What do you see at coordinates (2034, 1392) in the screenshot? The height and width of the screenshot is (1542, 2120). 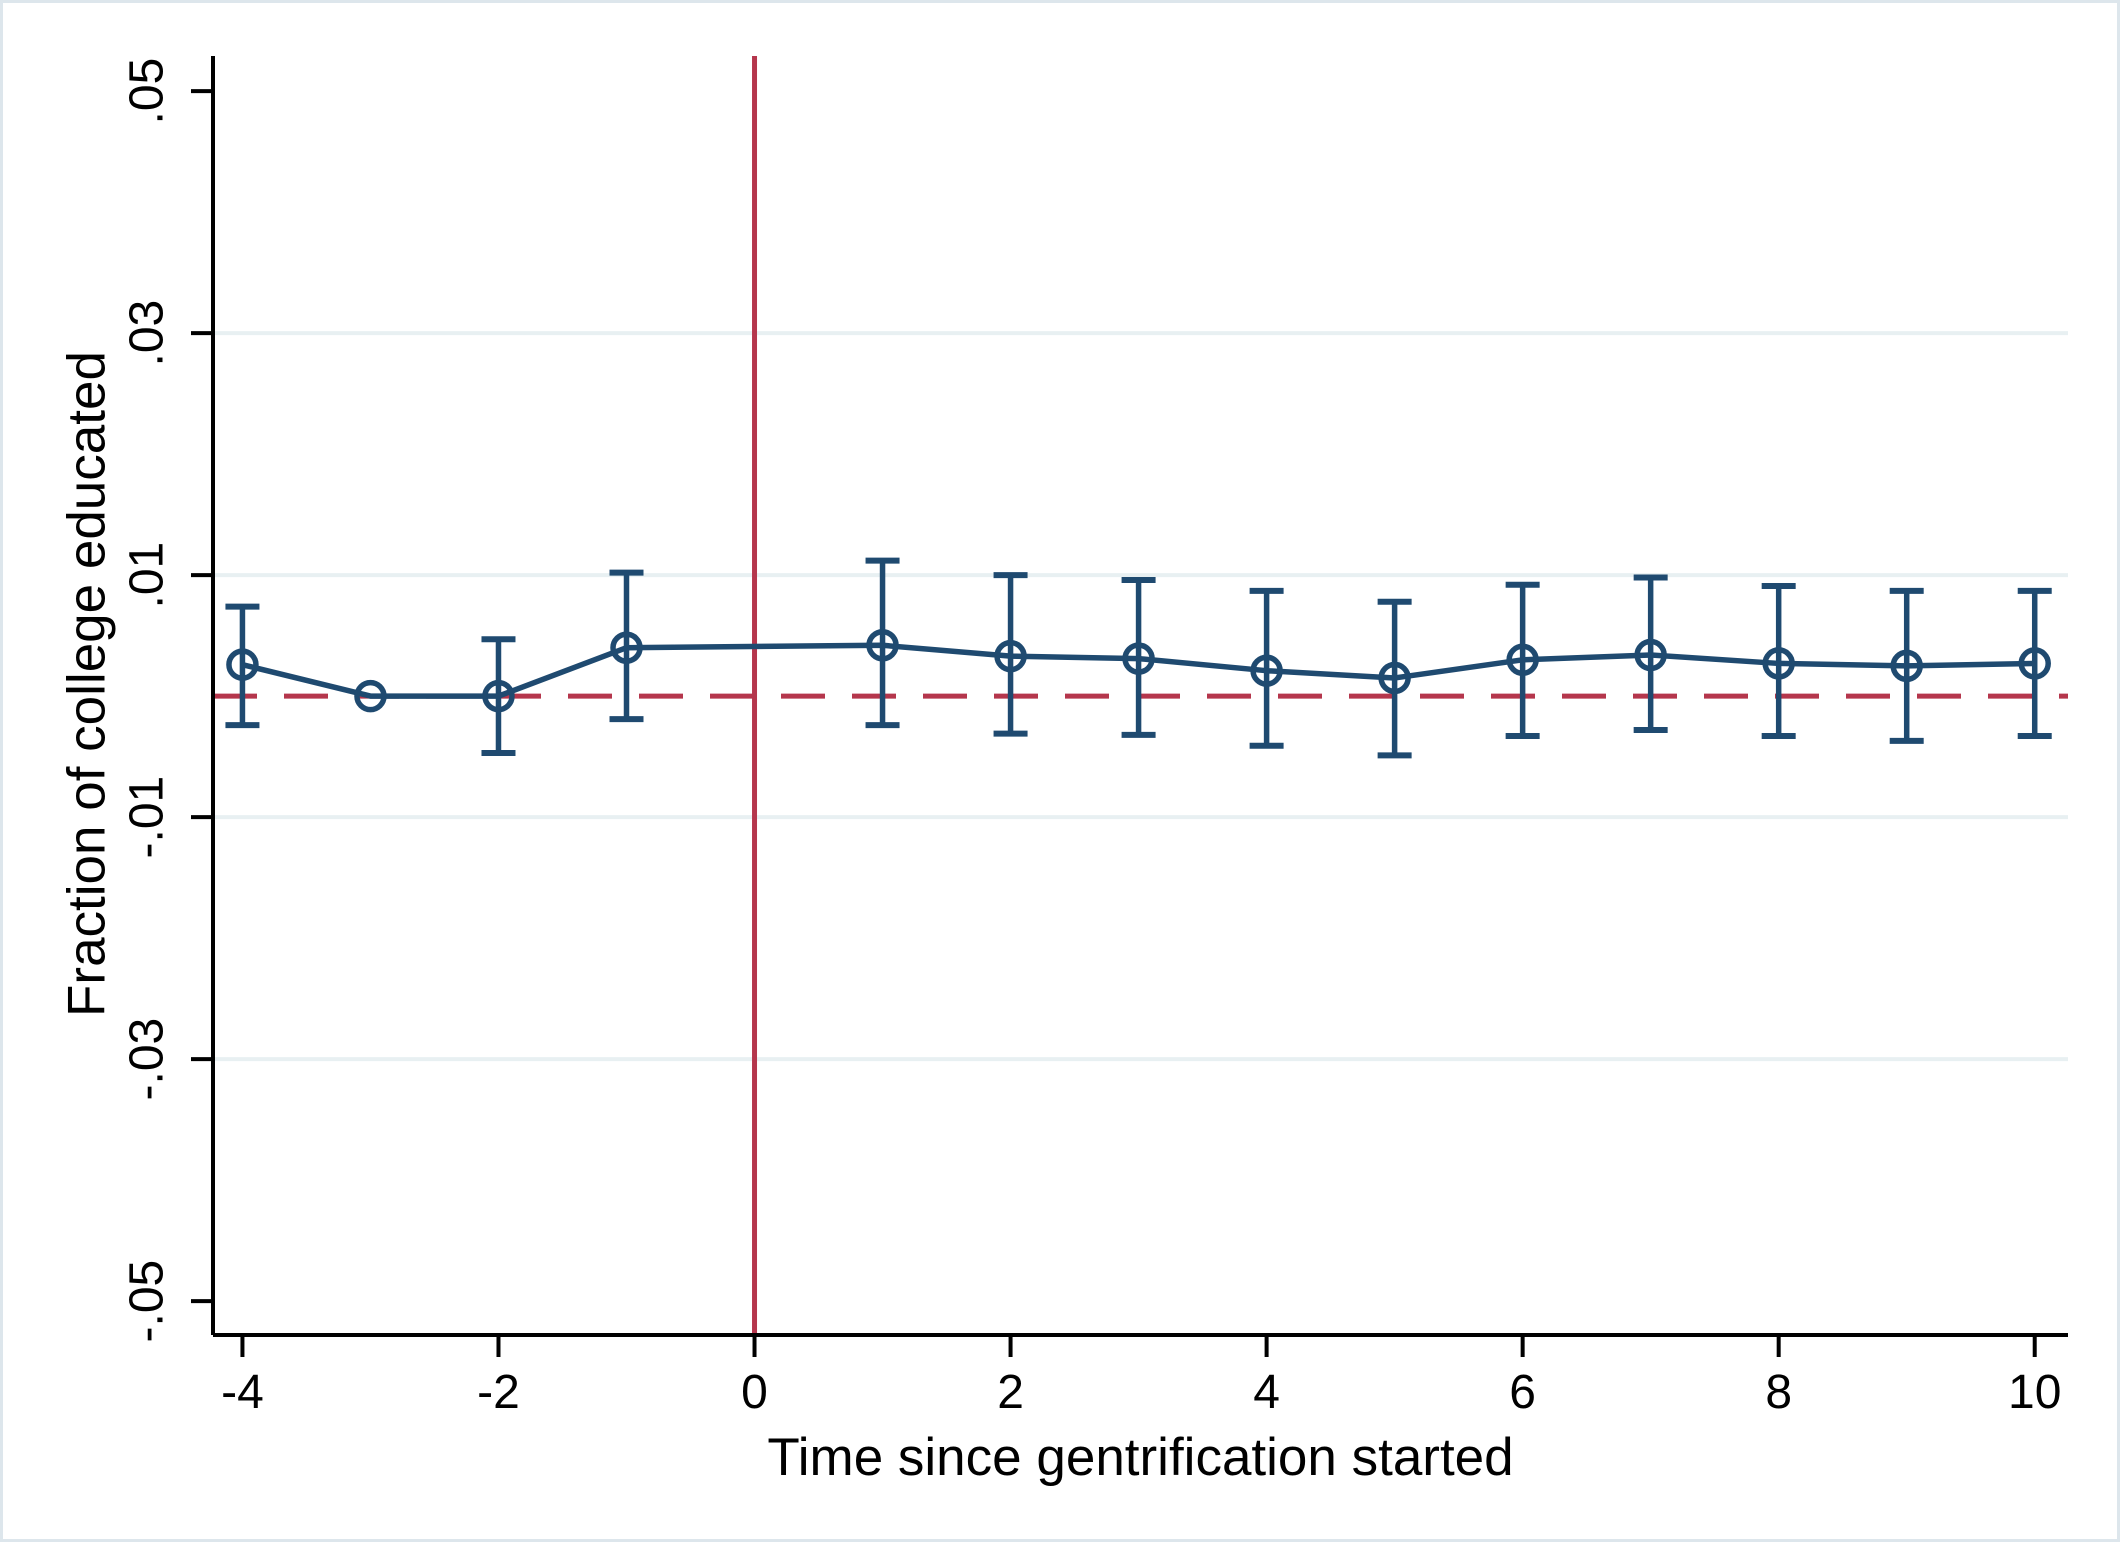 I see `x-tick-label: 10` at bounding box center [2034, 1392].